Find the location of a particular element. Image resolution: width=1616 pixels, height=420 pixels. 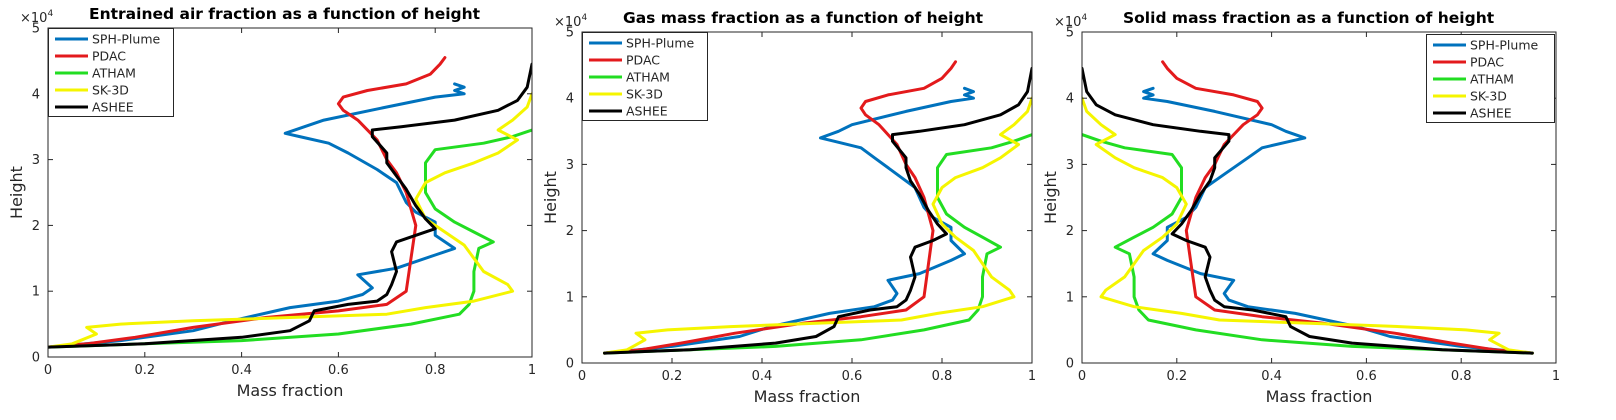

legend-box is located at coordinates (111, 72).